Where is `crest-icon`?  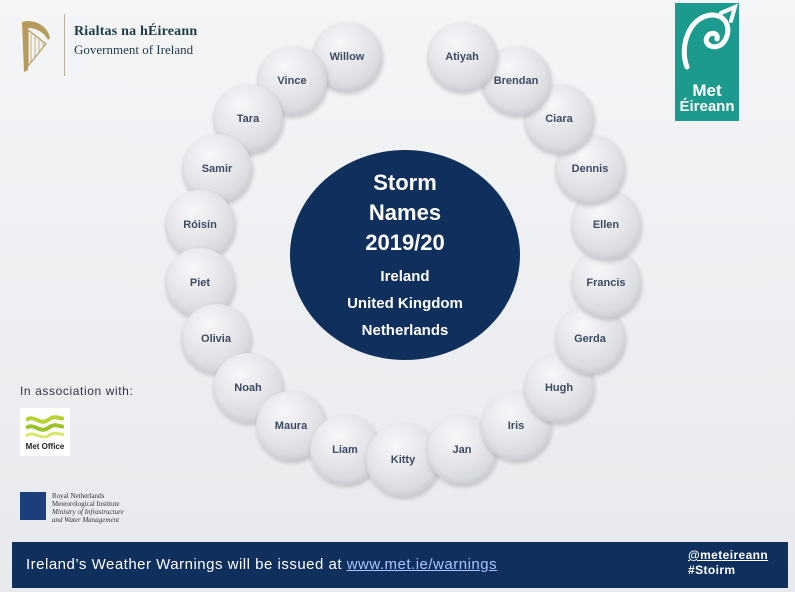
crest-icon is located at coordinates (33, 506).